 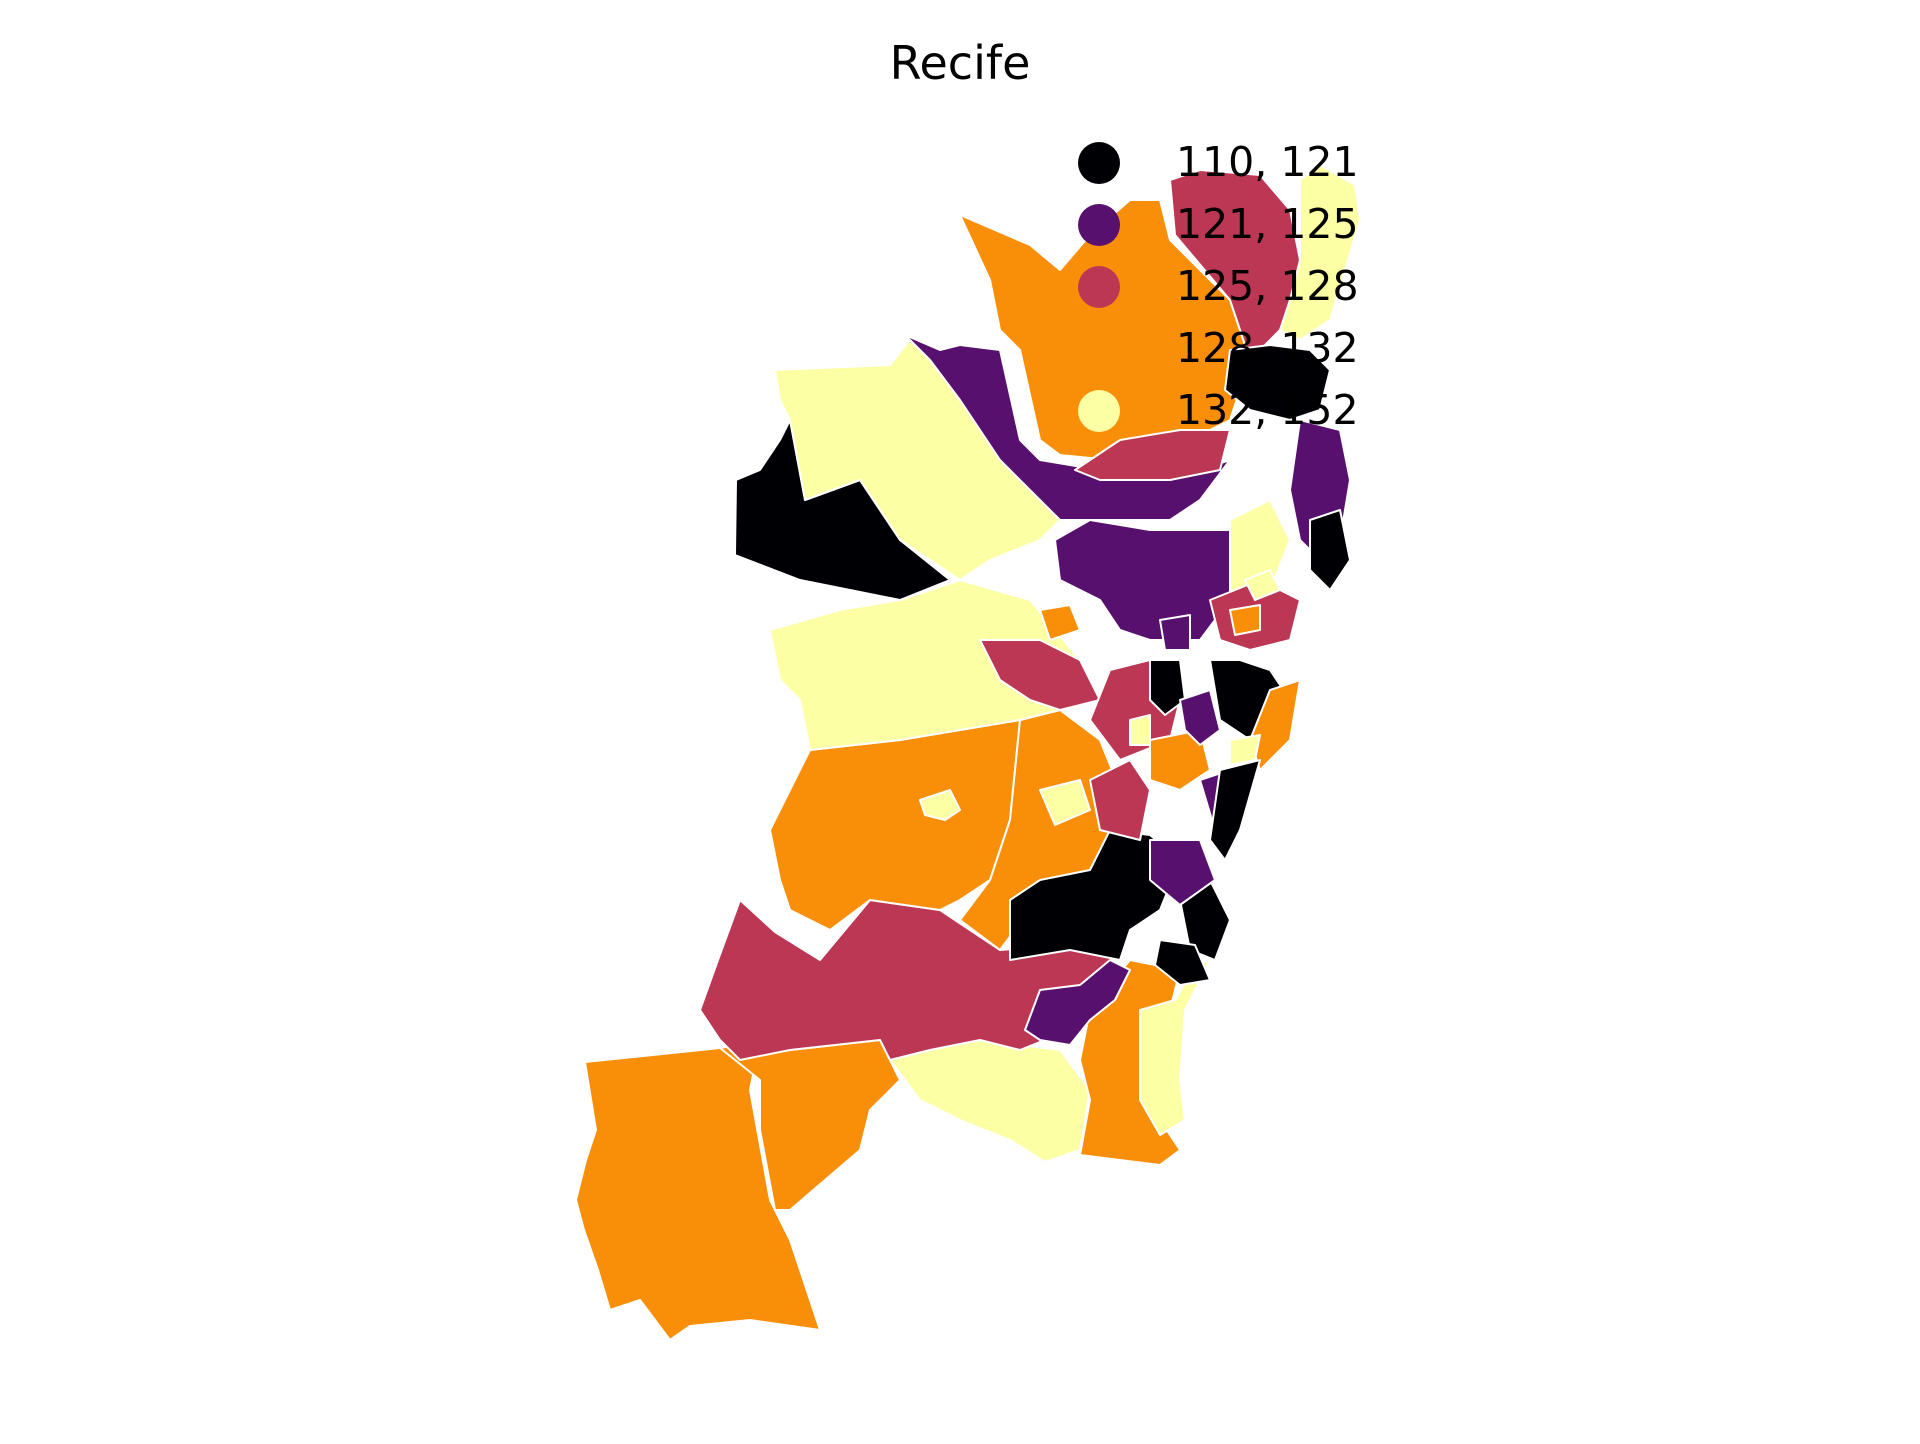 What do you see at coordinates (1077, 1002) in the screenshot?
I see `region-south-purple` at bounding box center [1077, 1002].